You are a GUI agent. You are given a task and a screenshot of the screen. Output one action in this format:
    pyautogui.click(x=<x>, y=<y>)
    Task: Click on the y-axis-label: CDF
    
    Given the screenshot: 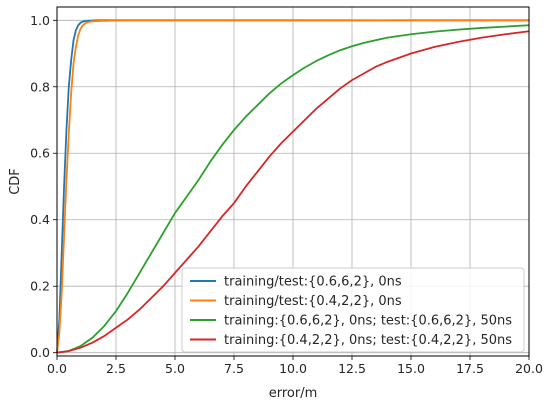 What is the action you would take?
    pyautogui.click(x=15, y=181)
    